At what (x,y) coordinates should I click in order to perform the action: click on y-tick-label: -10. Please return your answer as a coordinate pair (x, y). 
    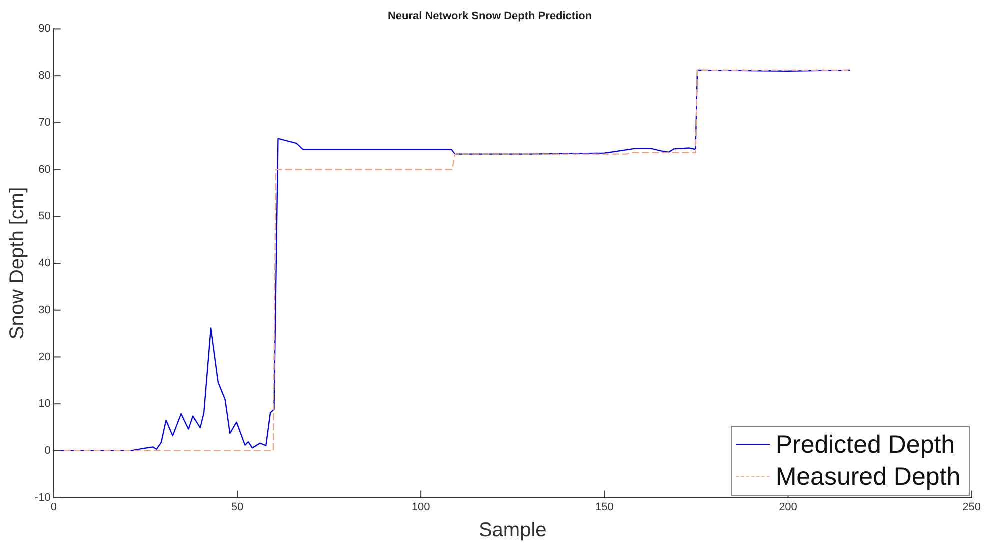
    Looking at the image, I should click on (42, 498).